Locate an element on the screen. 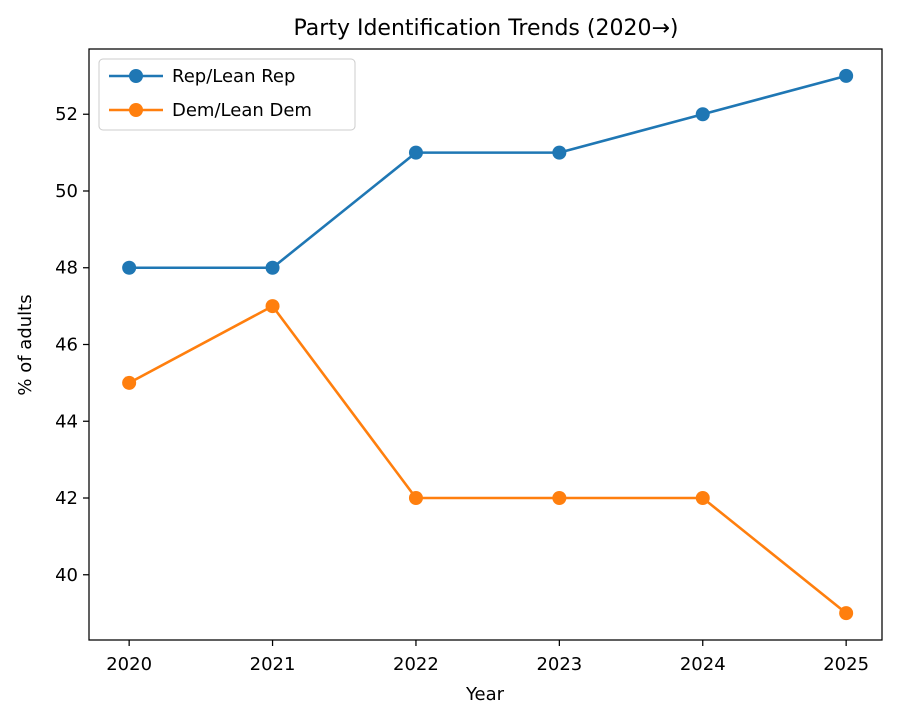  y-axis-ticks: 40 42 44 46 48 50 52 is located at coordinates (72, 345).